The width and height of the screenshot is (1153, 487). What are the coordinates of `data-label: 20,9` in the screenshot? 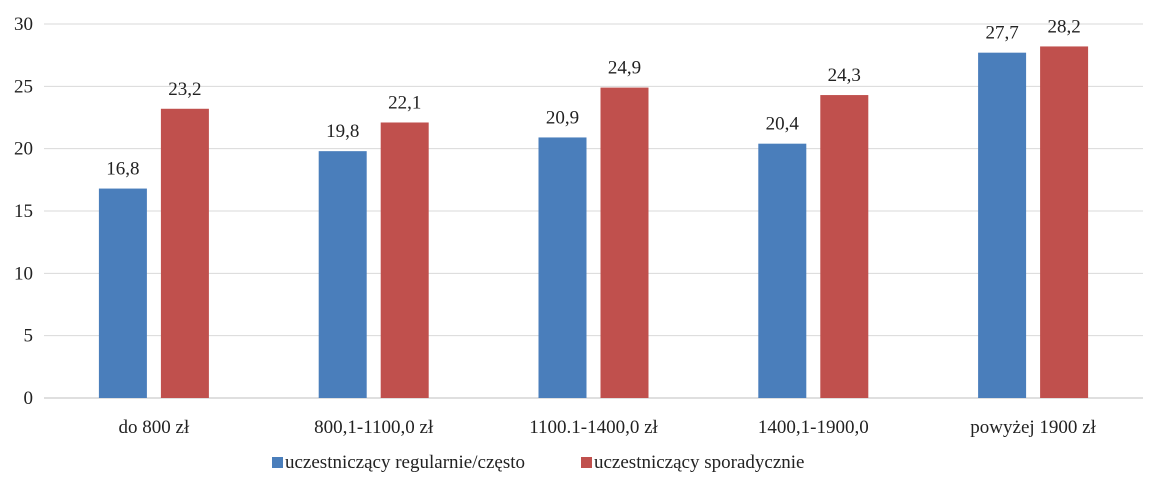 It's located at (562, 117).